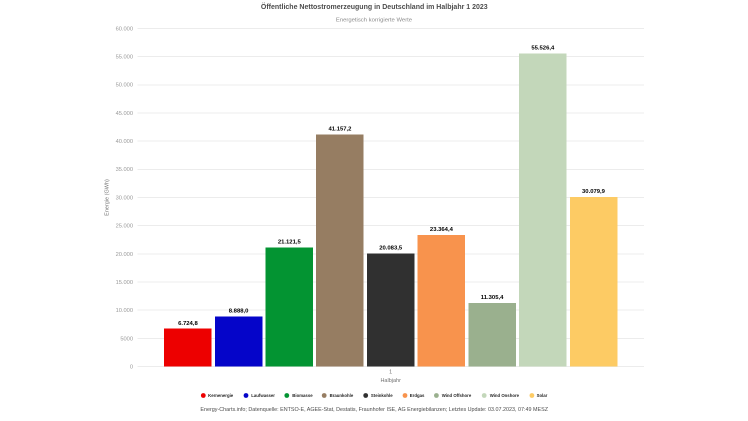 This screenshot has height=421, width=748. What do you see at coordinates (342, 395) in the screenshot?
I see `svg-text: Braunkohle` at bounding box center [342, 395].